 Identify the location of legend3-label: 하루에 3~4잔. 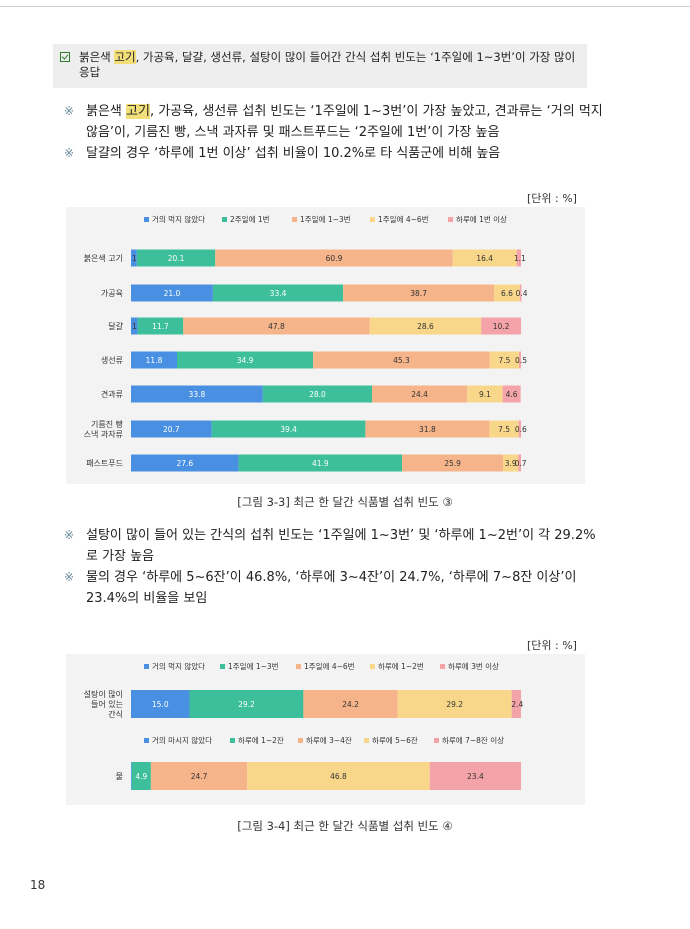
(329, 740).